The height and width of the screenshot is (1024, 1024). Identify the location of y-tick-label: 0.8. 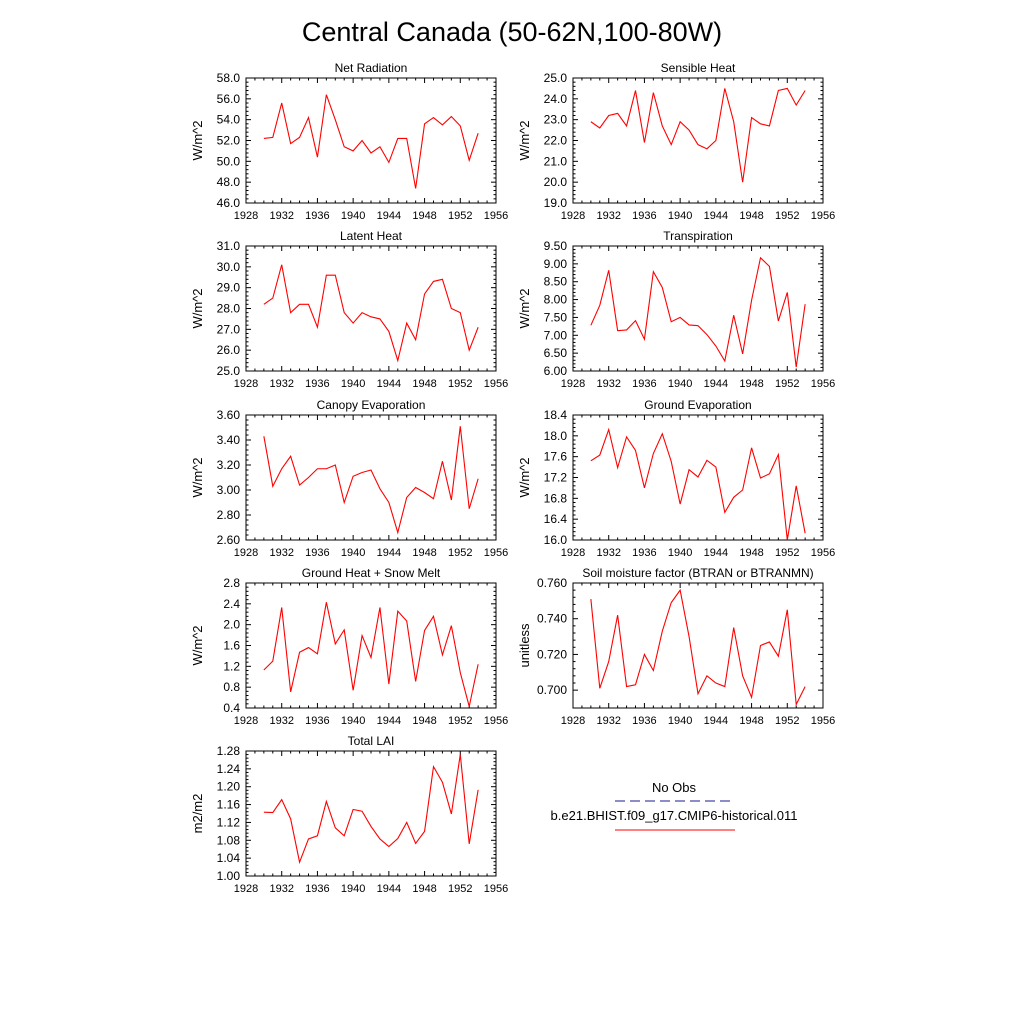
(231, 687).